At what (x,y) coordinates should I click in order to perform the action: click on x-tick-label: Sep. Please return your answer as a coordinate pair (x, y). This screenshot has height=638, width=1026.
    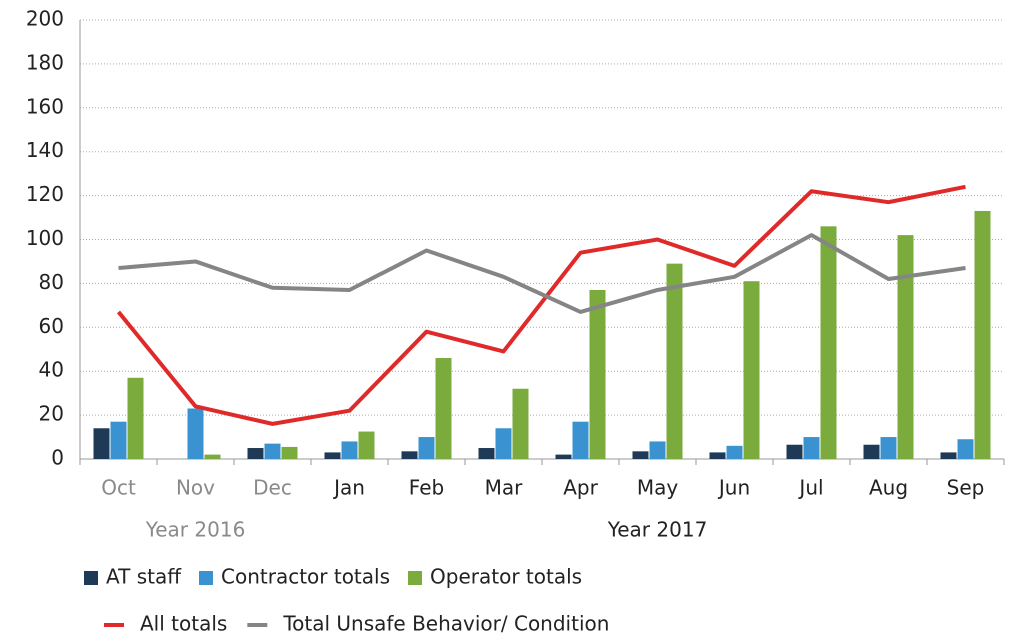
    Looking at the image, I should click on (966, 488).